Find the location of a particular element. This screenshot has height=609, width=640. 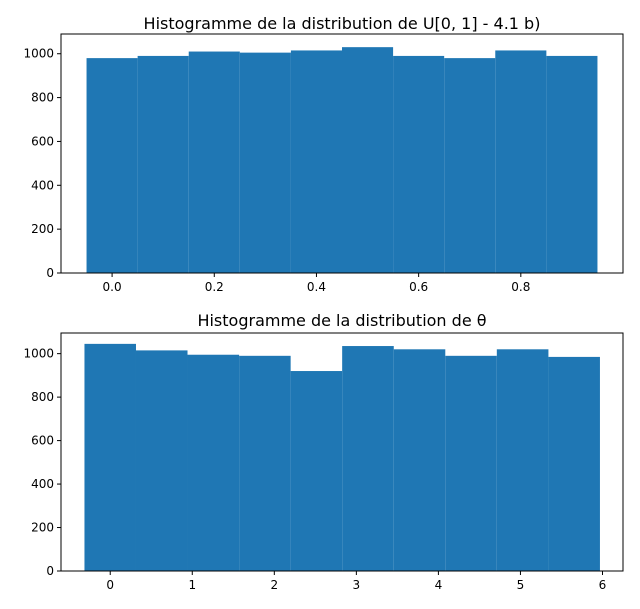

x-tick-label: 1 is located at coordinates (192, 585).